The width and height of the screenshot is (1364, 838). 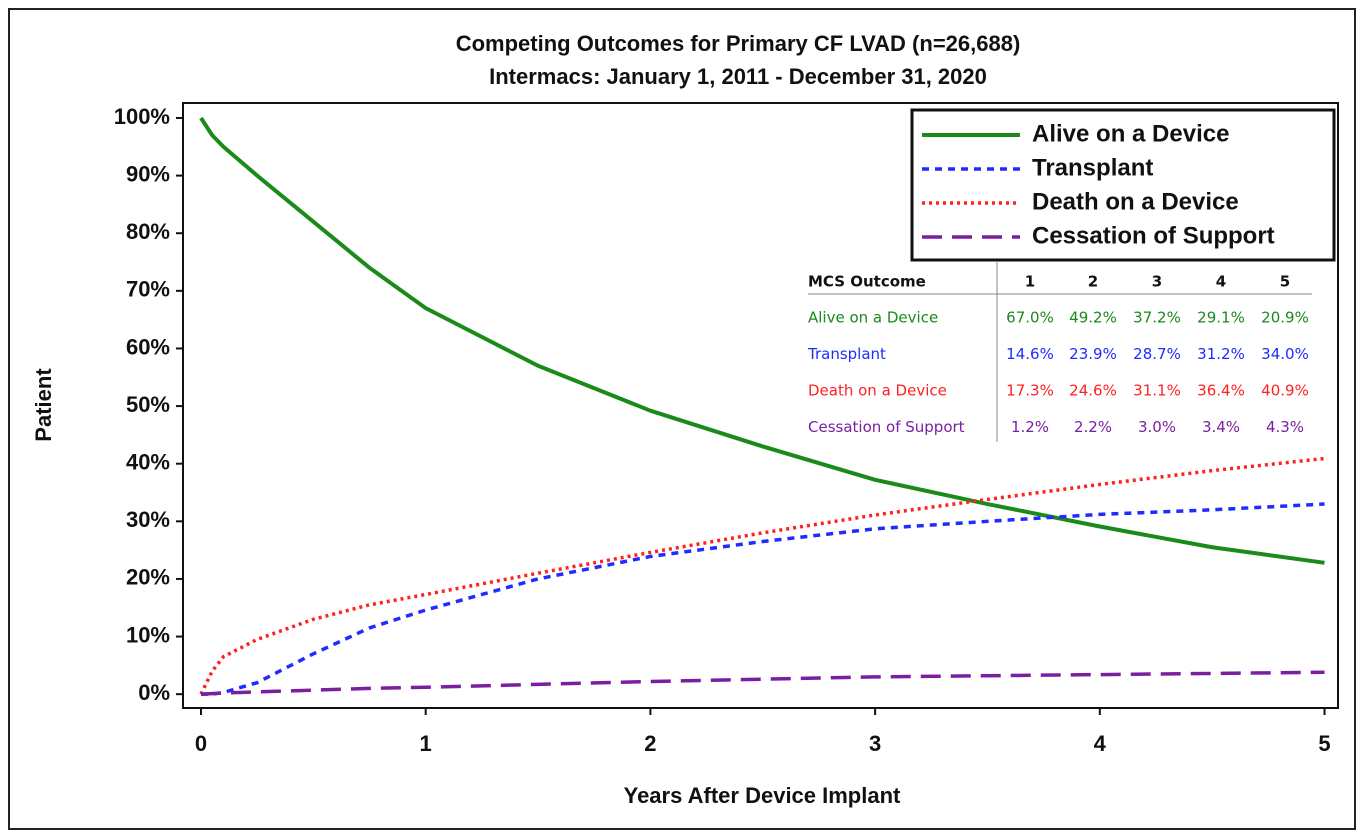 I want to click on x-tick-label: 0, so click(x=201, y=743).